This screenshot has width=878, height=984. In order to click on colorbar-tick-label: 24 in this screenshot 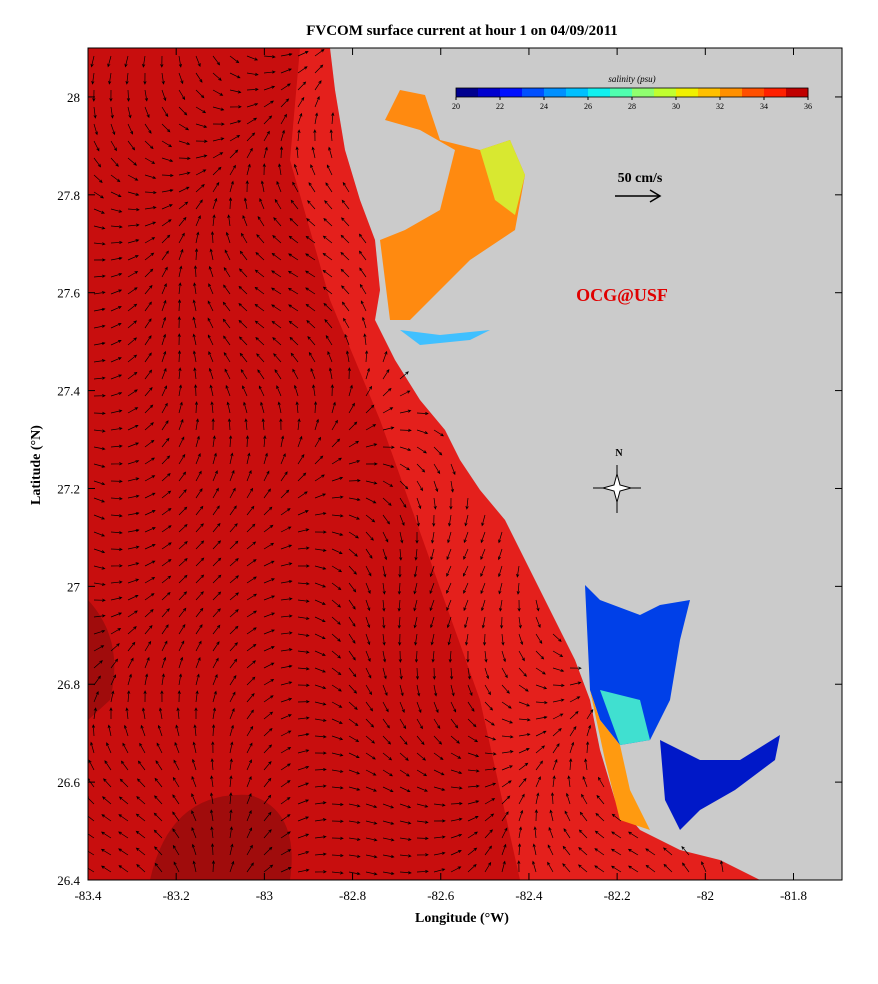, I will do `click(544, 106)`.